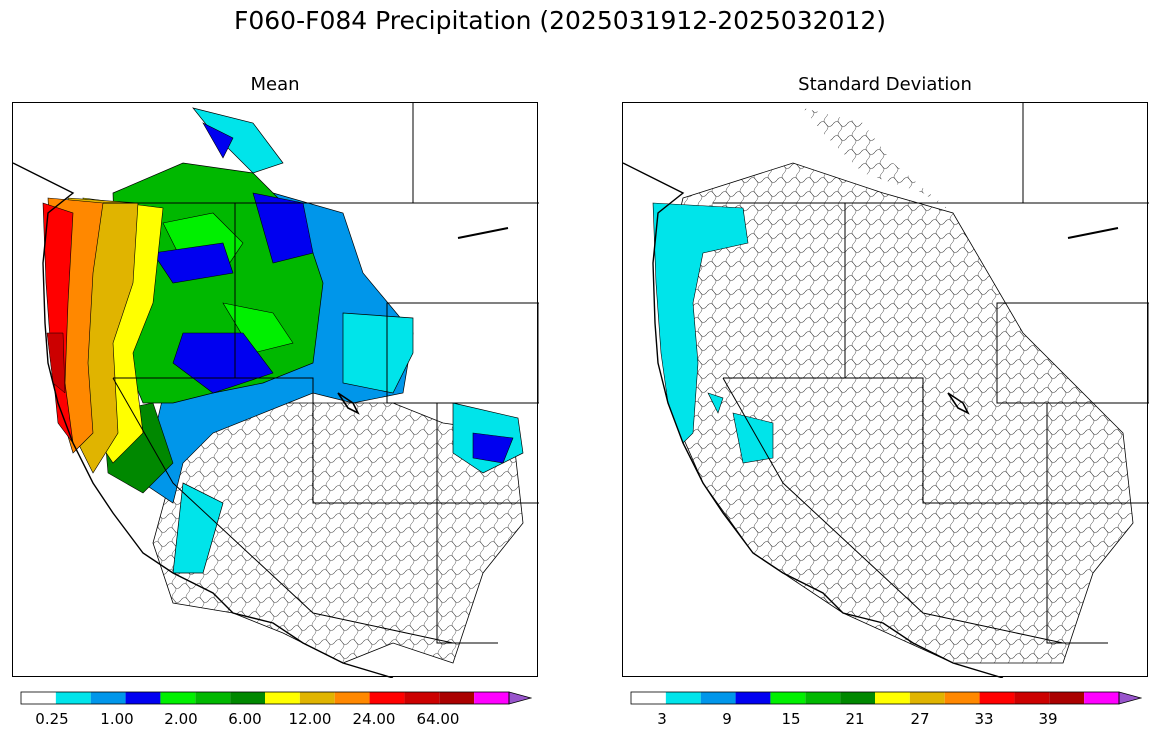  Describe the element at coordinates (958, 403) in the screenshot. I see `stddev-great-salt-lake` at that location.